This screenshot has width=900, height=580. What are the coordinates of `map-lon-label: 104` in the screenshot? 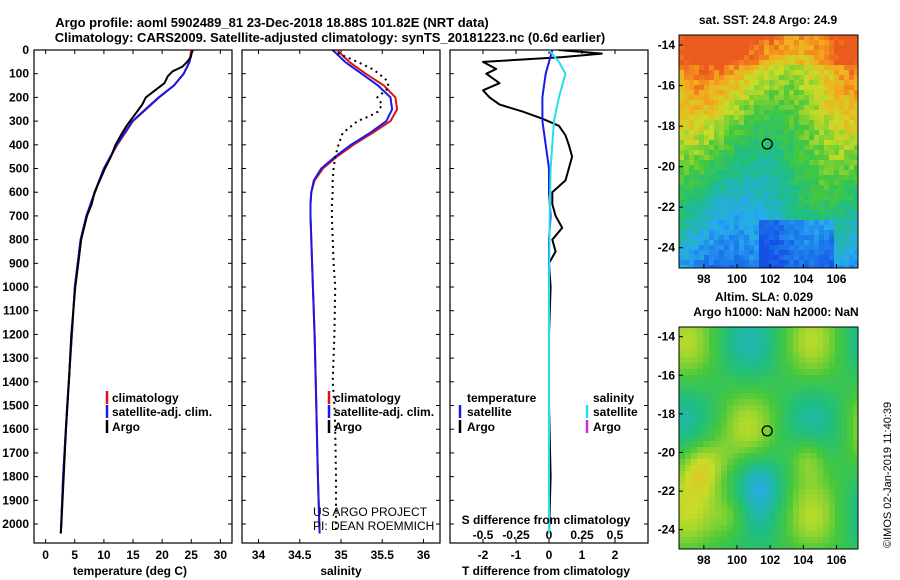 It's located at (803, 560).